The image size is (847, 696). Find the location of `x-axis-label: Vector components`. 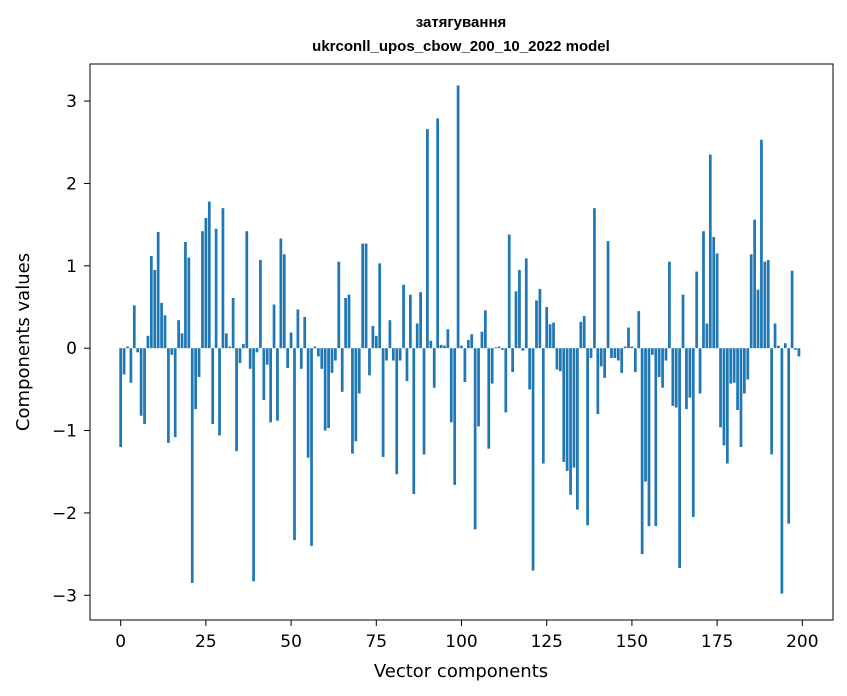

x-axis-label: Vector components is located at coordinates (461, 671).